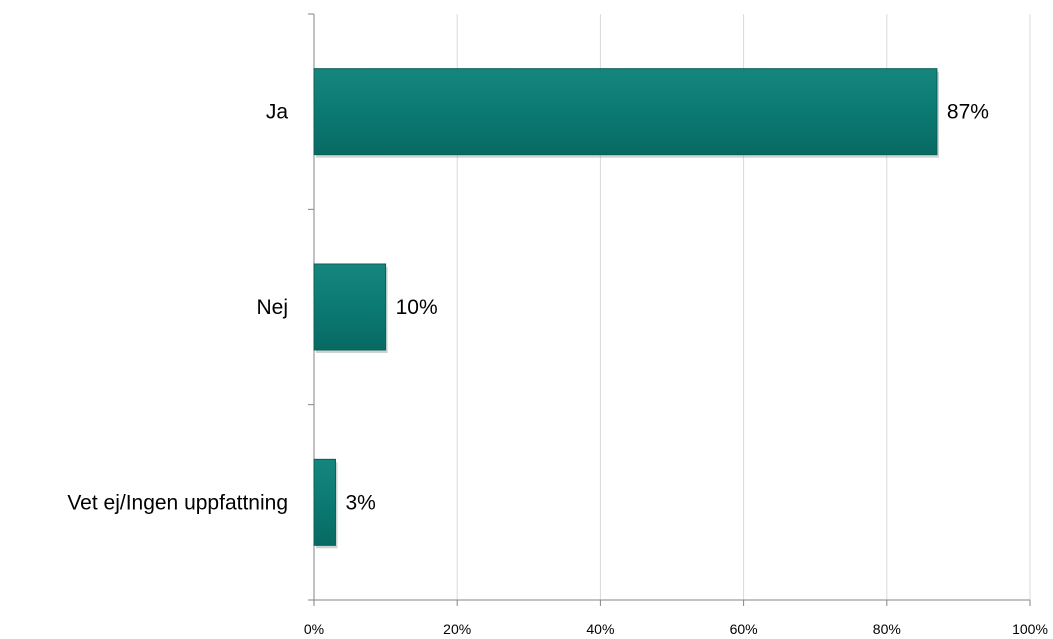 The width and height of the screenshot is (1053, 639). What do you see at coordinates (272, 307) in the screenshot?
I see `category-label: Nej` at bounding box center [272, 307].